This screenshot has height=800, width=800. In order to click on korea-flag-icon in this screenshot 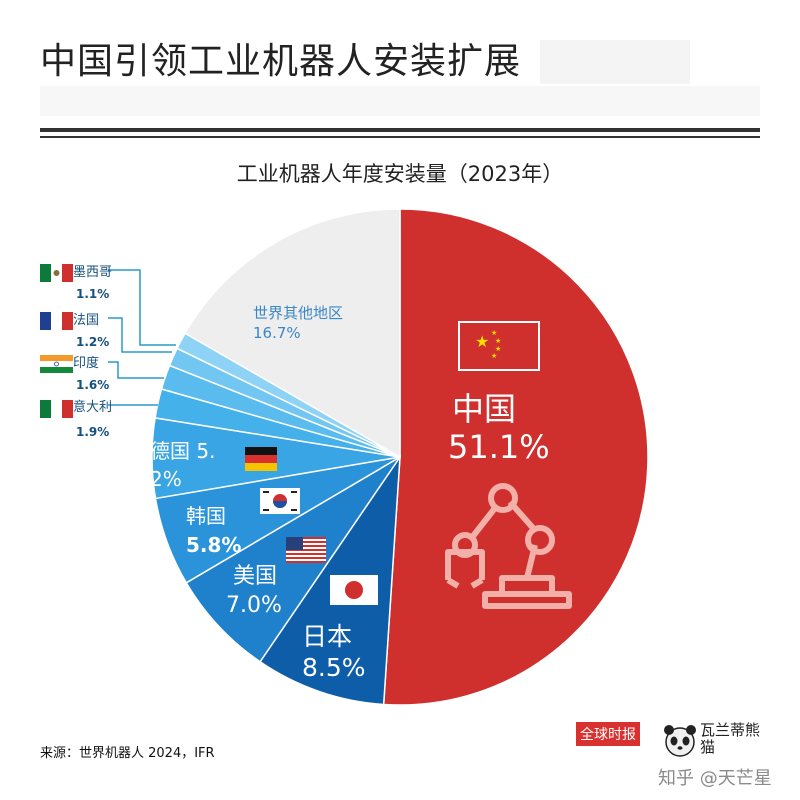, I will do `click(280, 501)`.